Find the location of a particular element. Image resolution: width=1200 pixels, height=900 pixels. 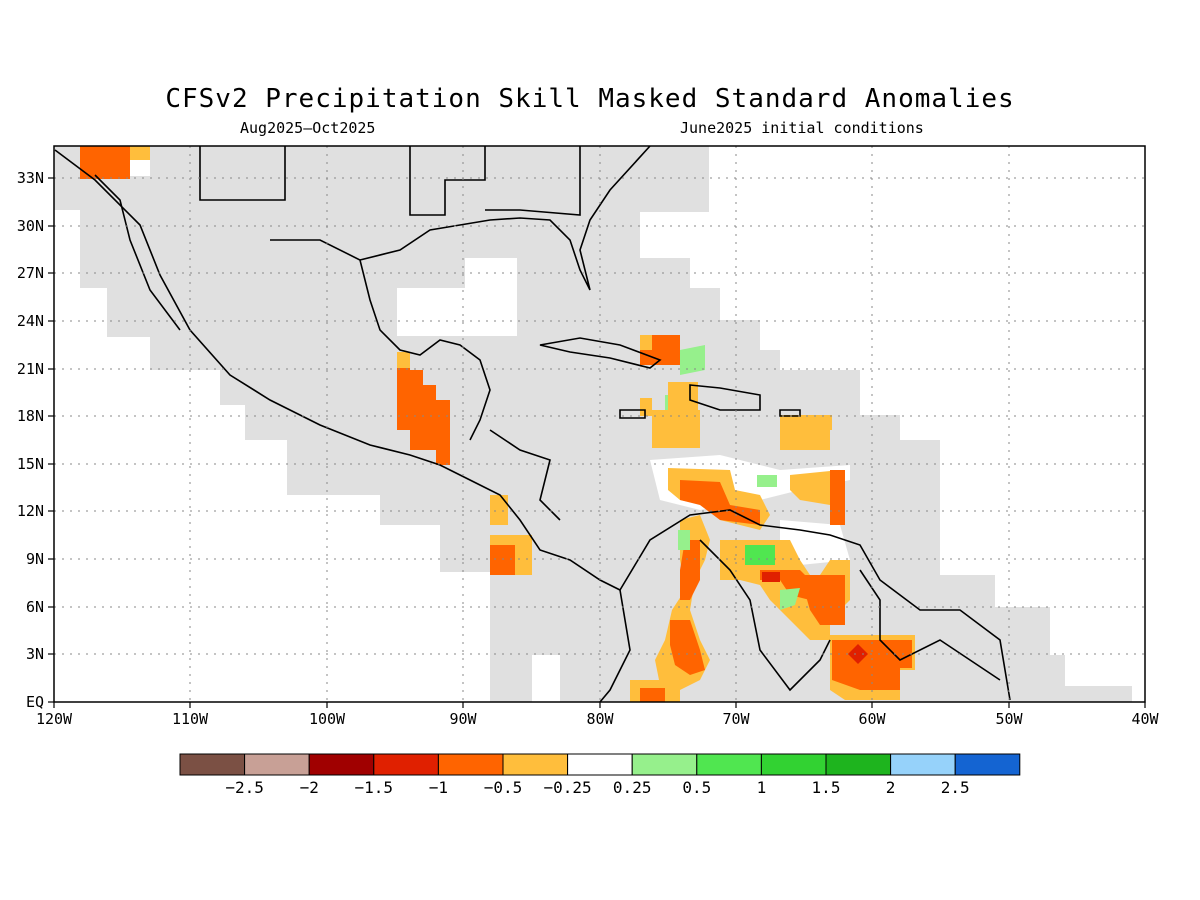

lon-label: 100W is located at coordinates (327, 719).